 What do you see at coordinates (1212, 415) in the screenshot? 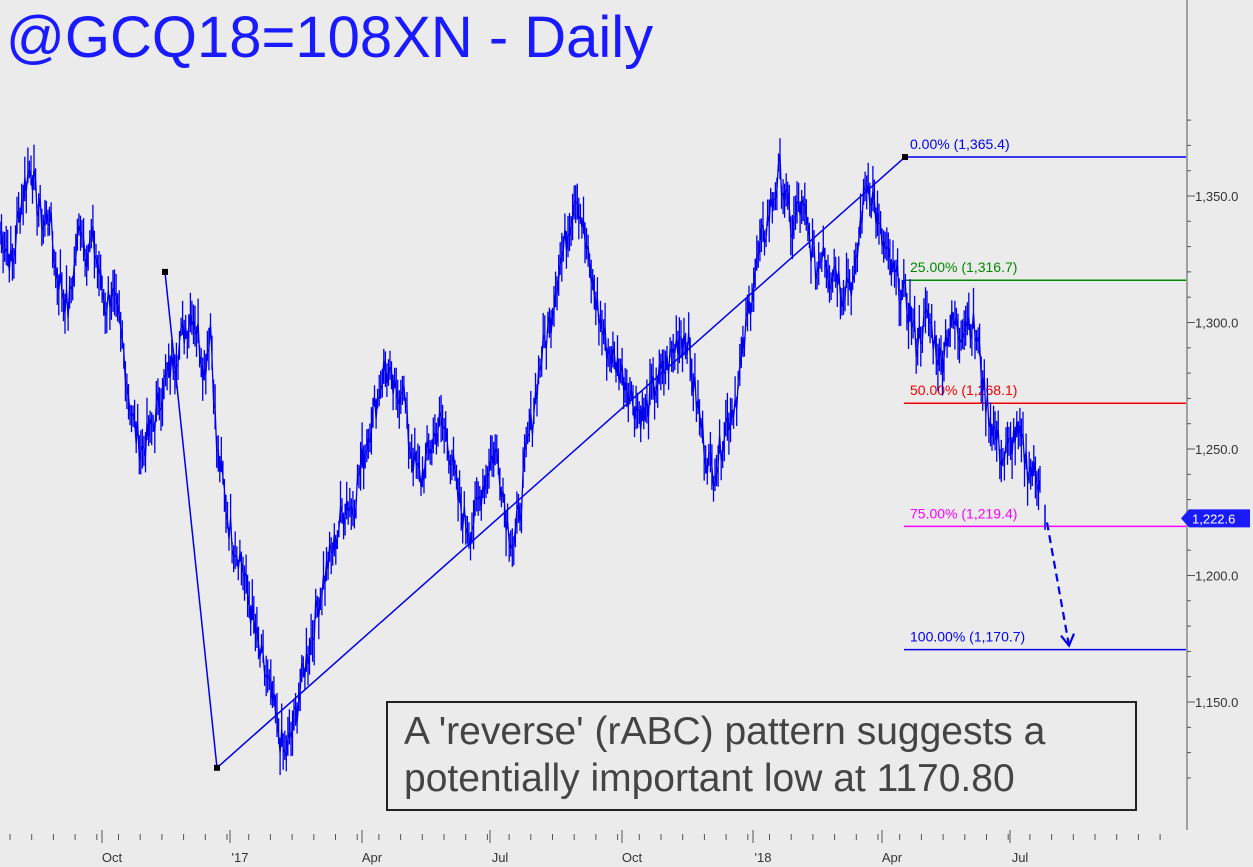
I see `y-axis: 1,150.0 1,200.0 1,250.0 1,300.0 1,350.0` at bounding box center [1212, 415].